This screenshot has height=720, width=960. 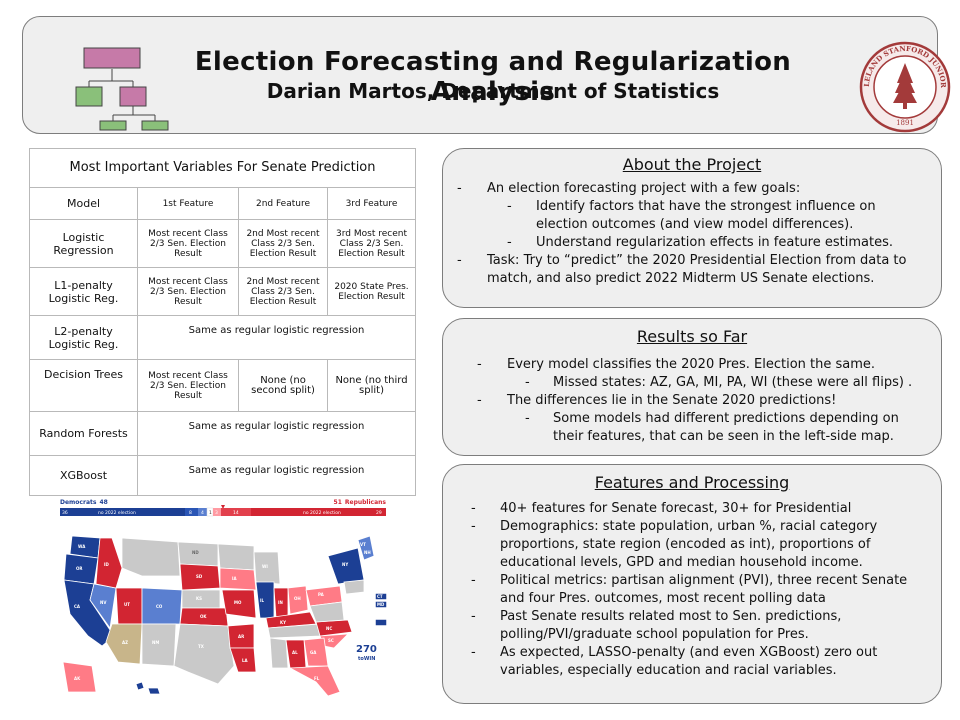 What do you see at coordinates (83, 291) in the screenshot?
I see `model-name: L1-penalty Logistic Reg.` at bounding box center [83, 291].